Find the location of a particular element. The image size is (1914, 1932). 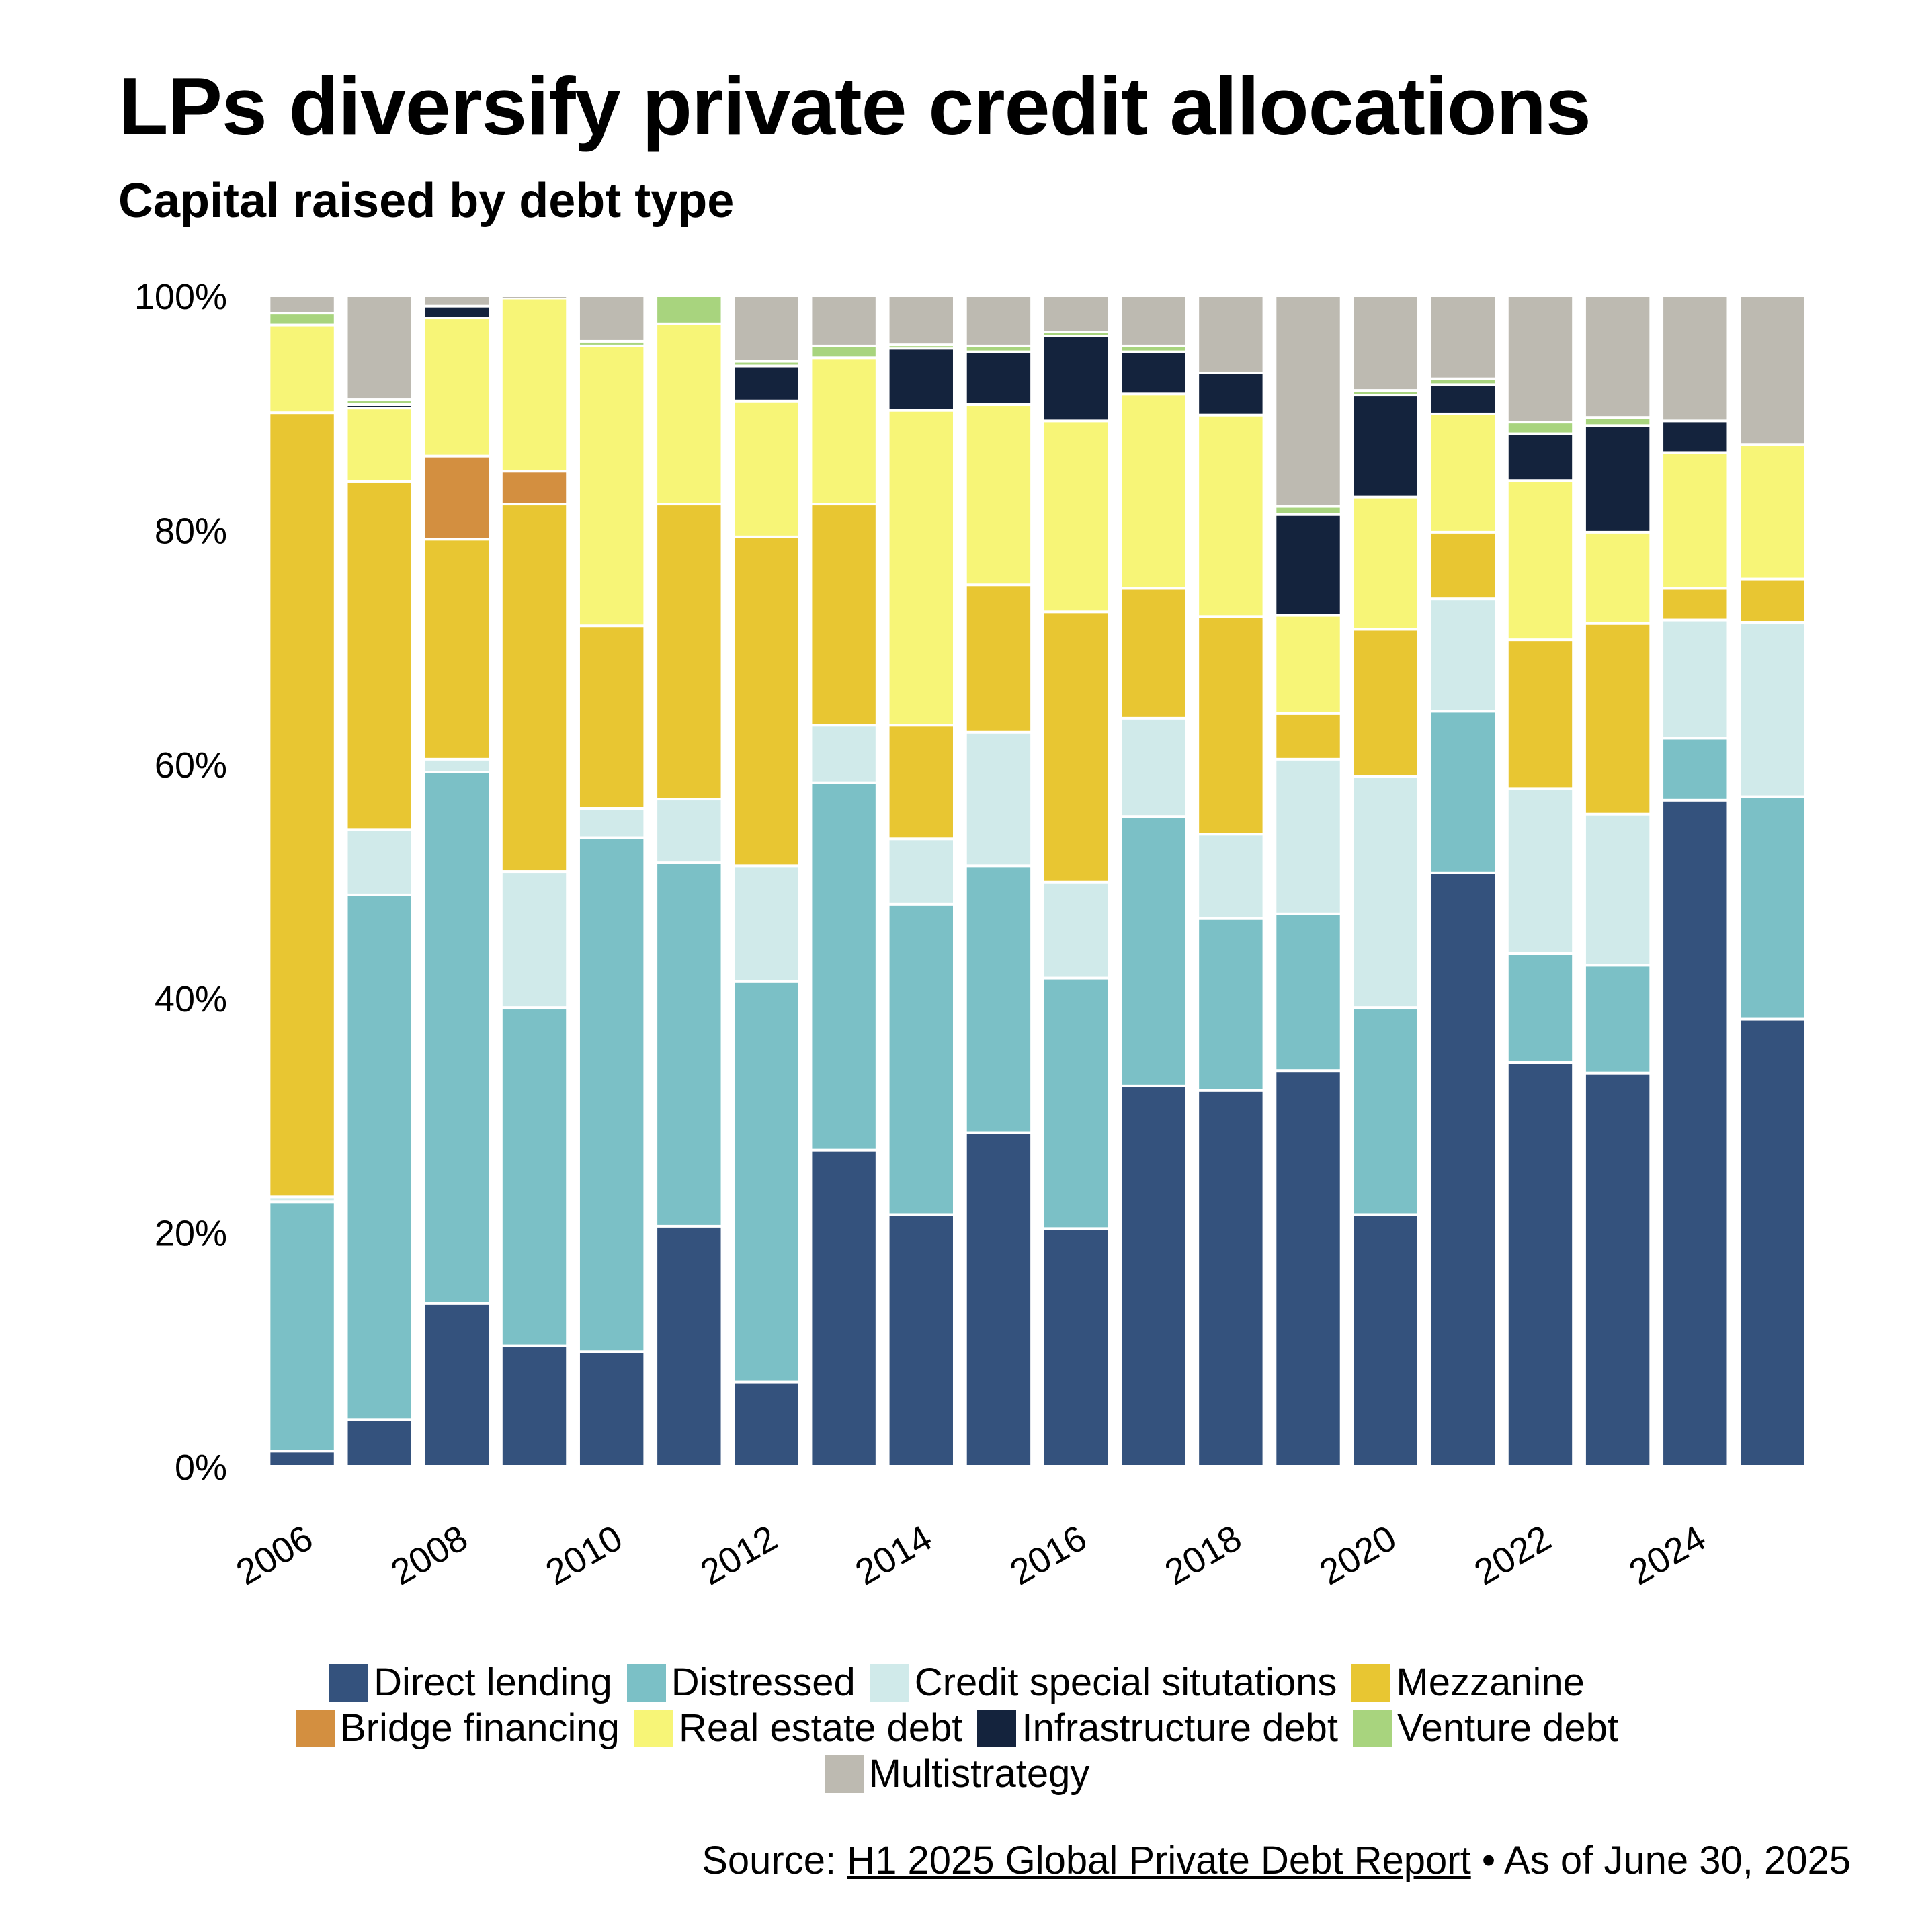

bar-2006 is located at coordinates (302, 881).